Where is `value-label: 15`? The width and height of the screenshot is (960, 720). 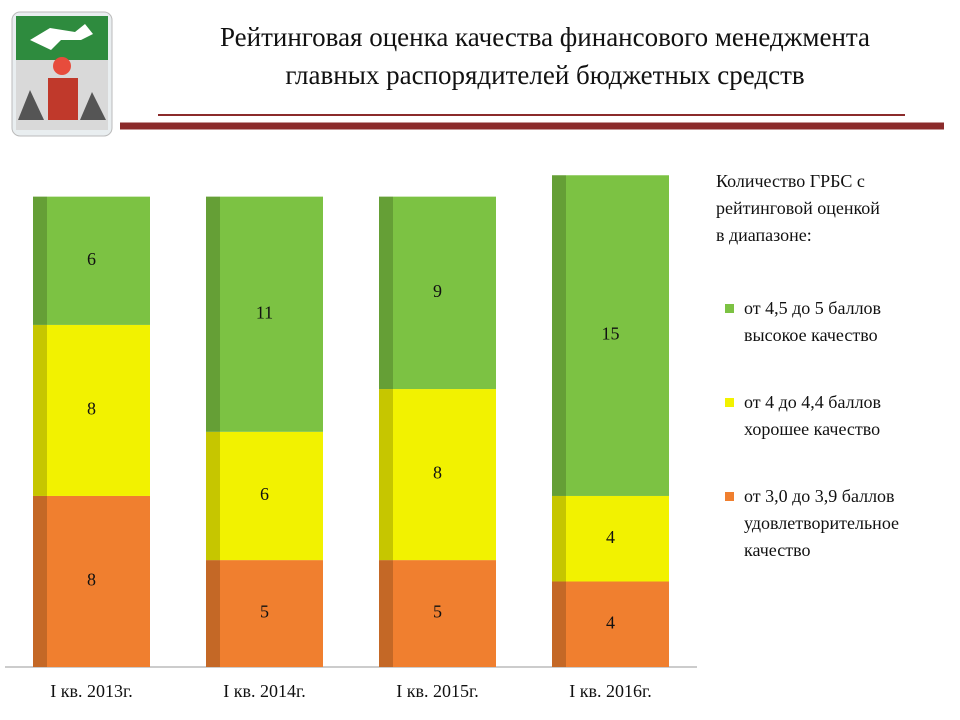
value-label: 15 is located at coordinates (611, 334).